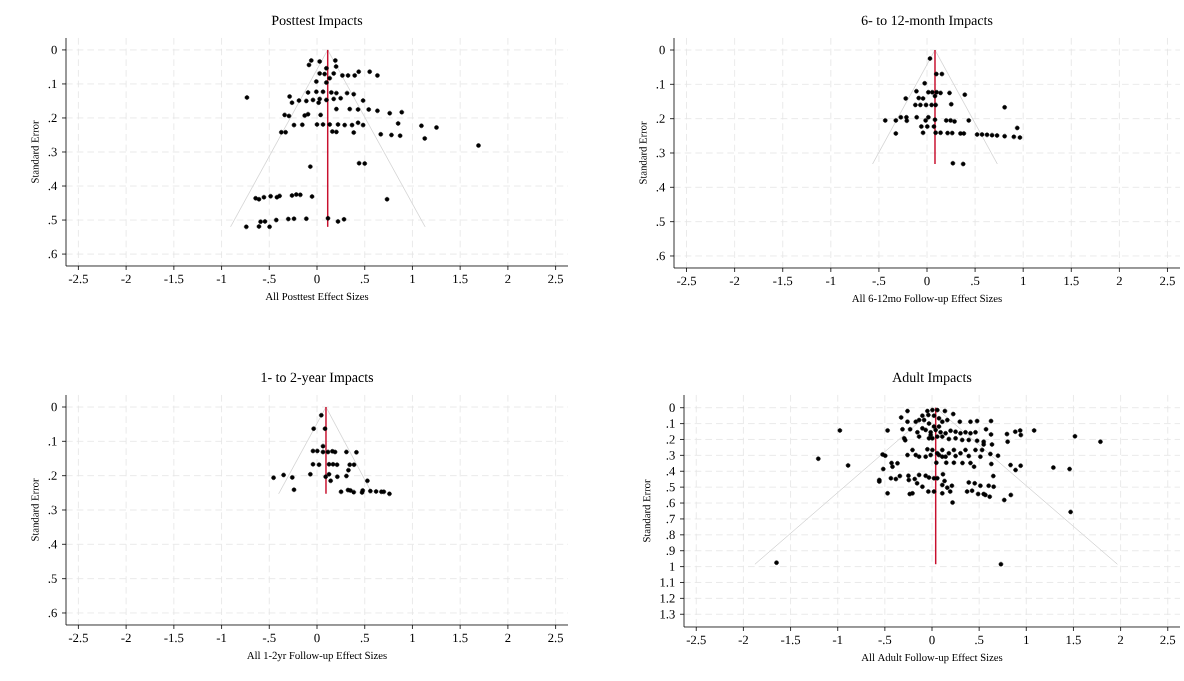 Image resolution: width=1184 pixels, height=681 pixels. Describe the element at coordinates (932, 378) in the screenshot. I see `chart-title: Adult Impacts` at that location.